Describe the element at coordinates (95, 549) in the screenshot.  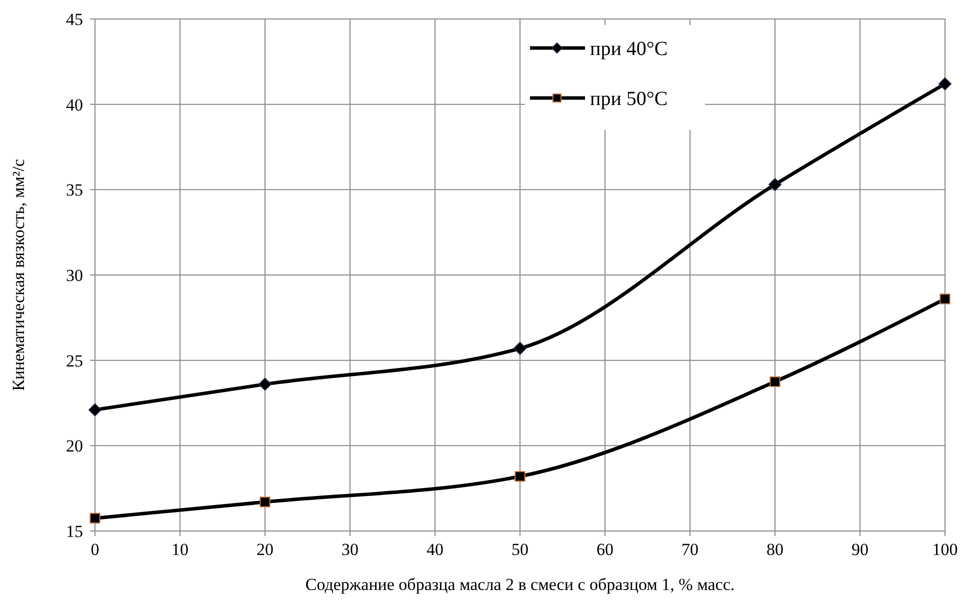
I see `x-tick-label: 0` at that location.